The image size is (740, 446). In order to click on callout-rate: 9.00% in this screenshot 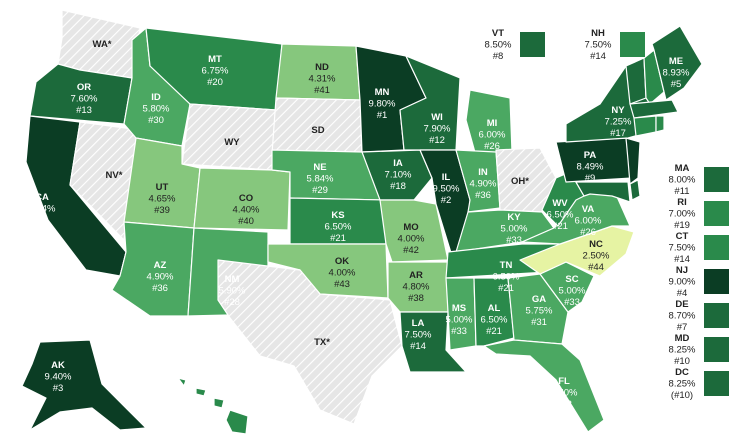, I will do `click(682, 282)`.